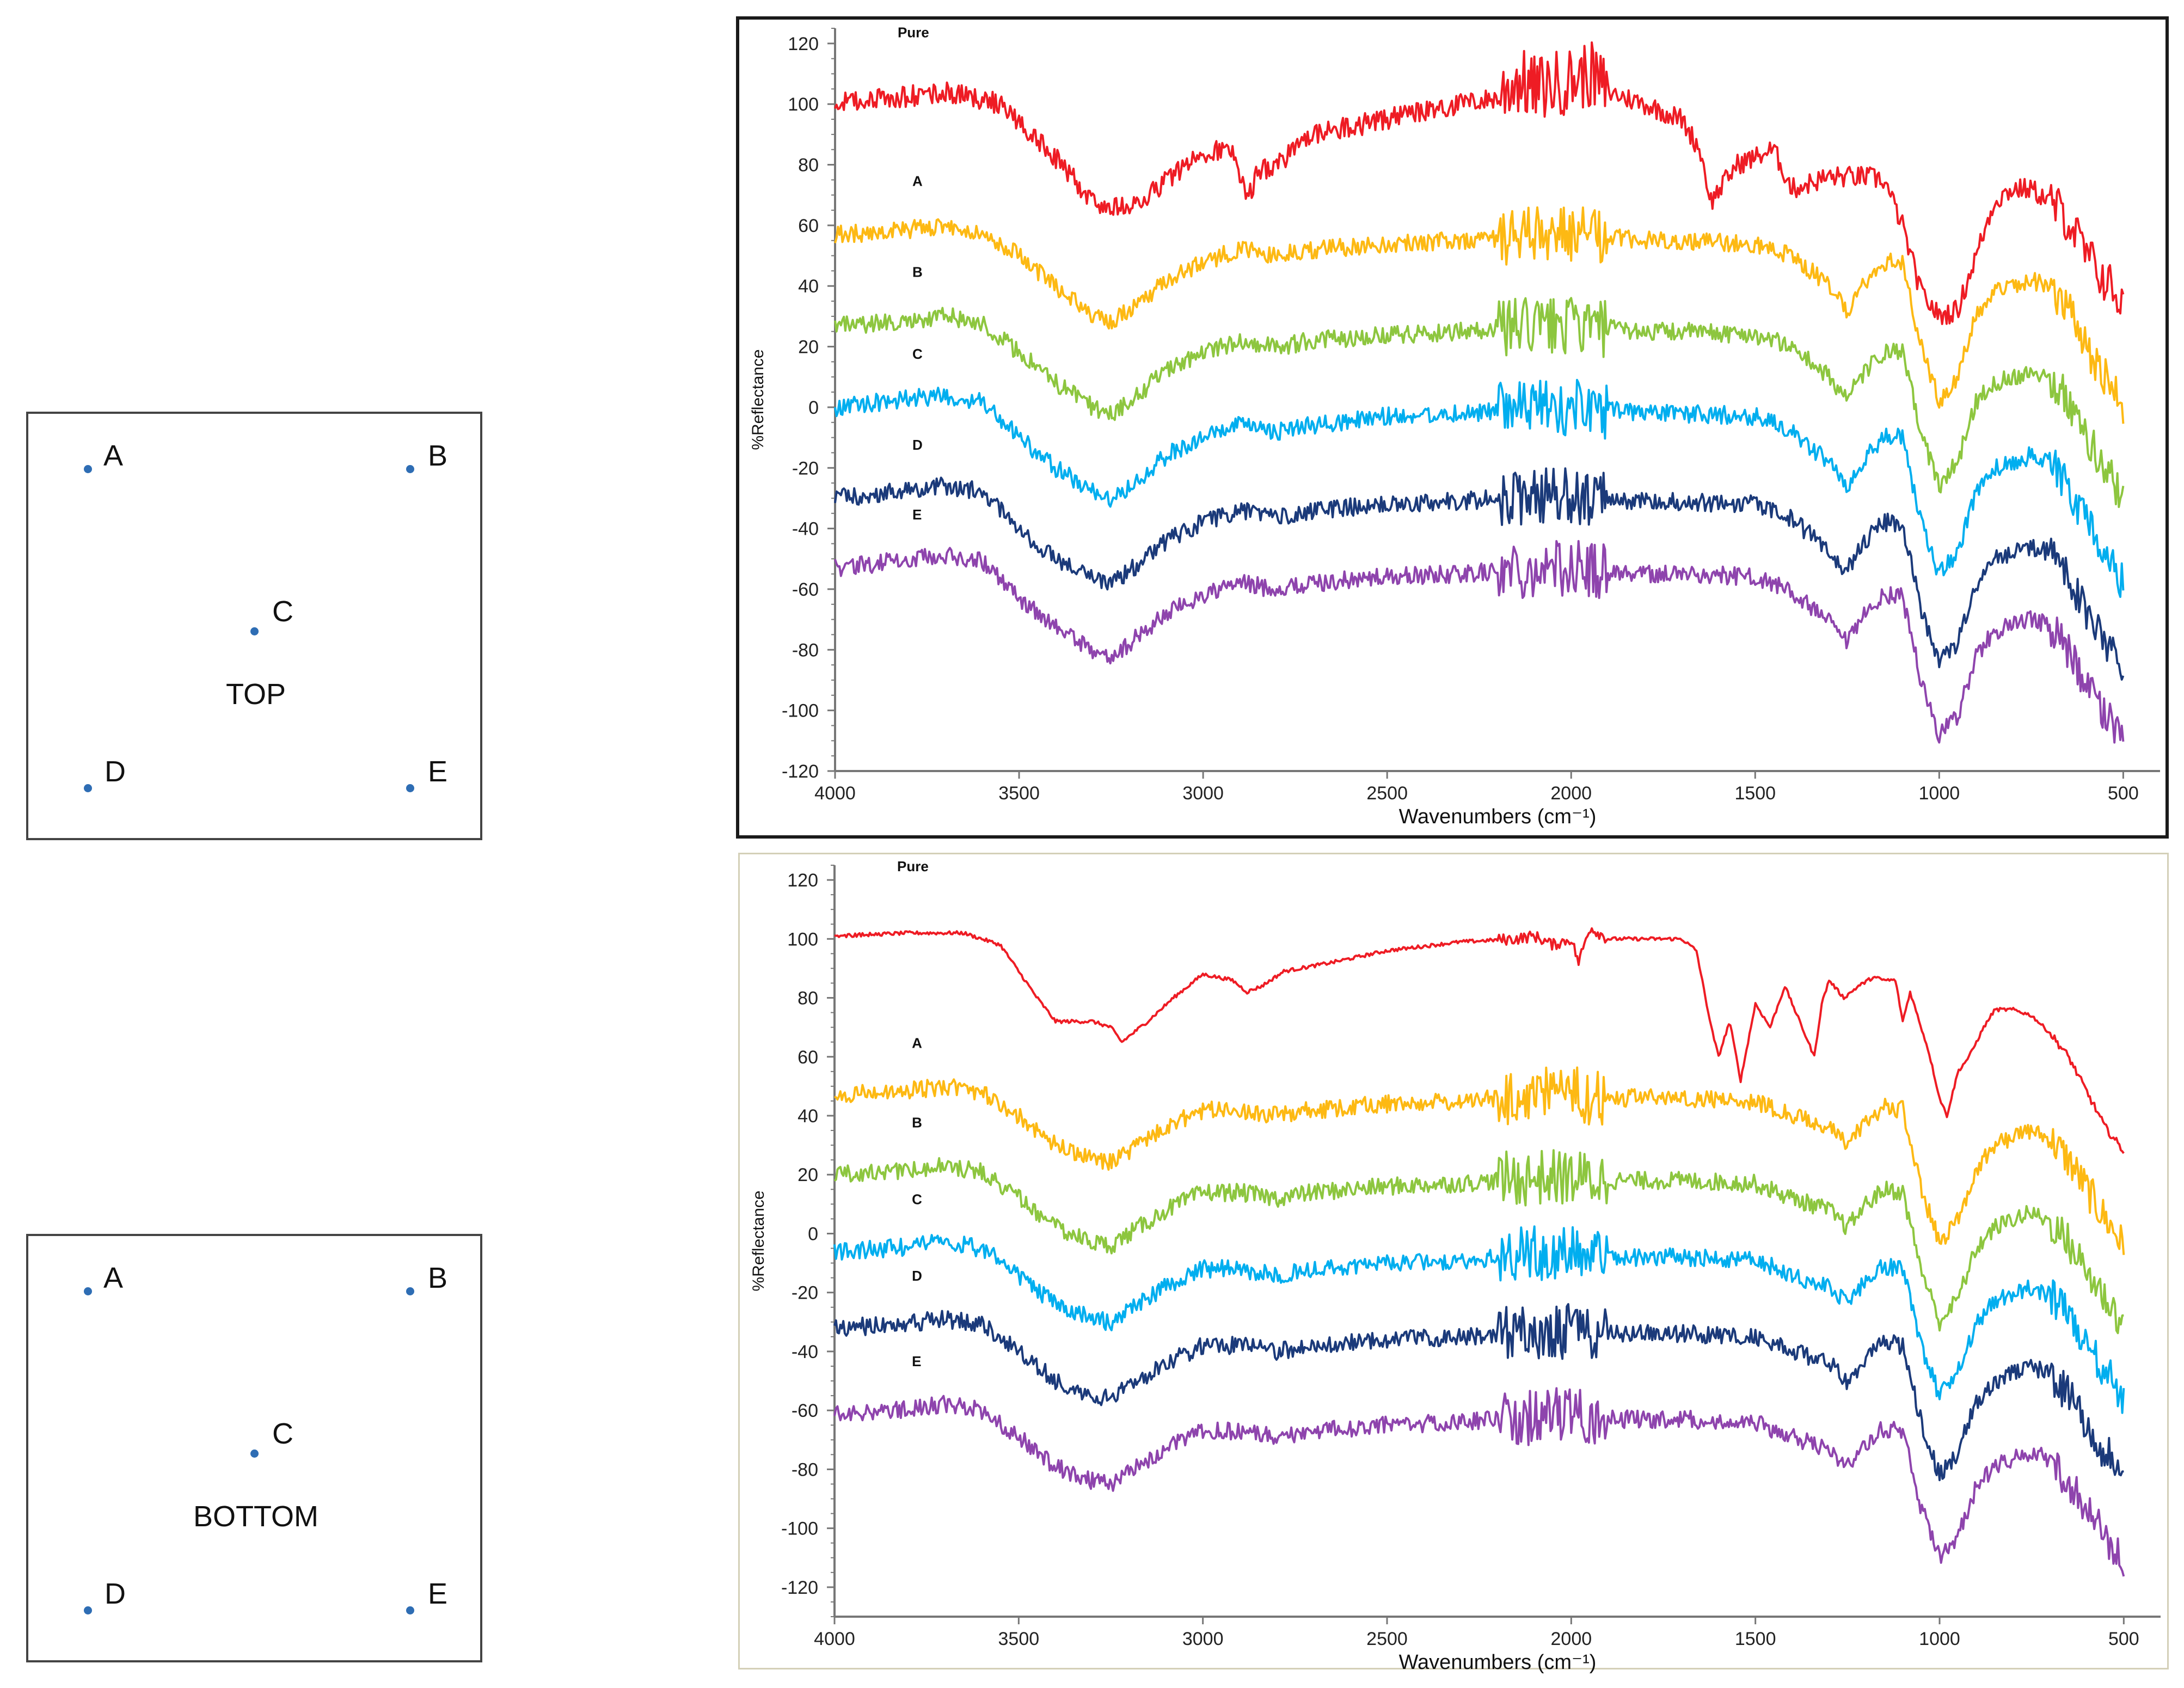  I want to click on bottom-sample-map: A B C D E BOTTOM, so click(254, 1448).